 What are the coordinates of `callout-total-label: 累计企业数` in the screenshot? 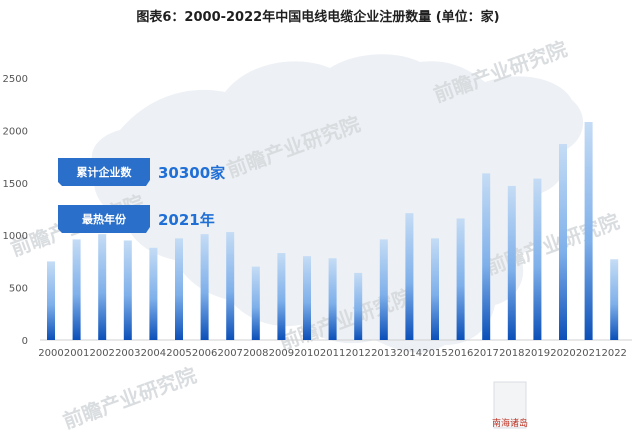 It's located at (105, 172).